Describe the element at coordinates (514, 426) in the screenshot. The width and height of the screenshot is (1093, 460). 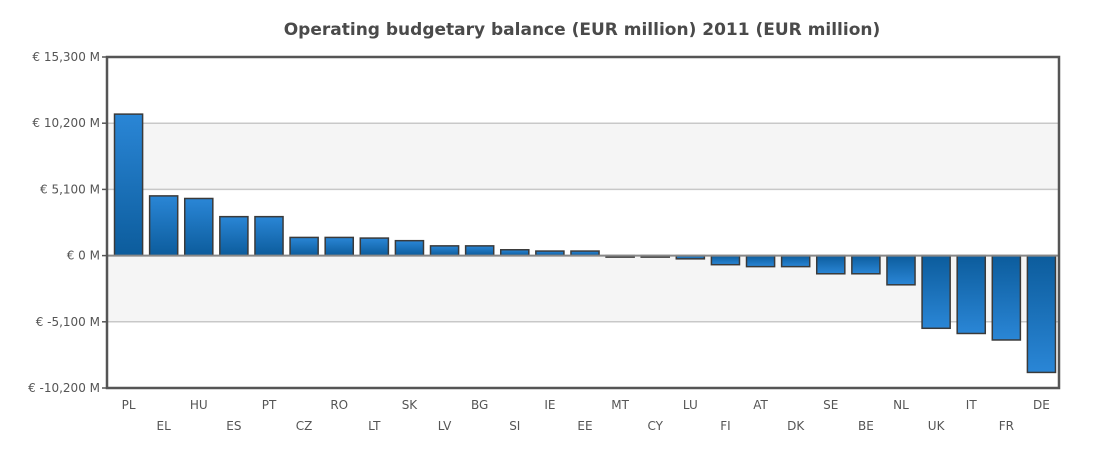
I see `x-tick-label: SI` at that location.